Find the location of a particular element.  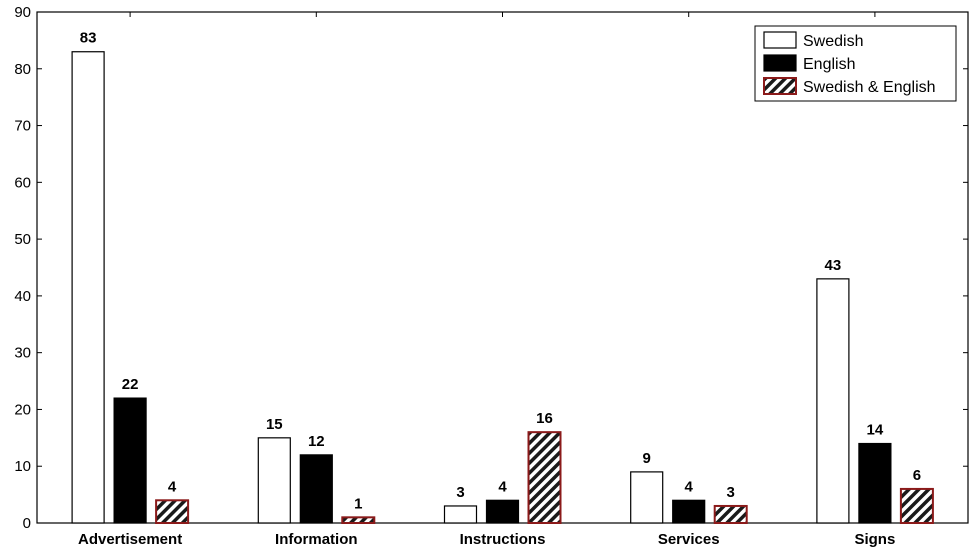

x-tick-label: Advertisement is located at coordinates (130, 539).